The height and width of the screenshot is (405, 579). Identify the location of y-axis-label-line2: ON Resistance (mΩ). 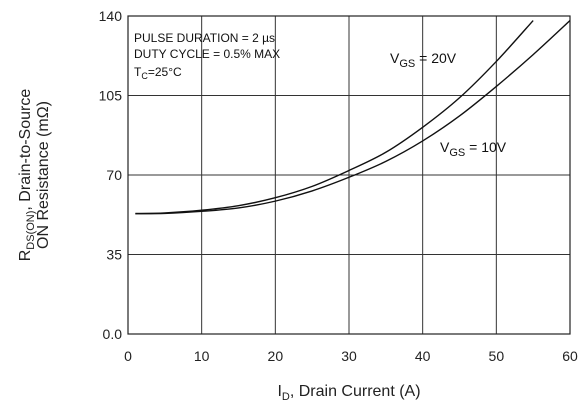
(43, 175).